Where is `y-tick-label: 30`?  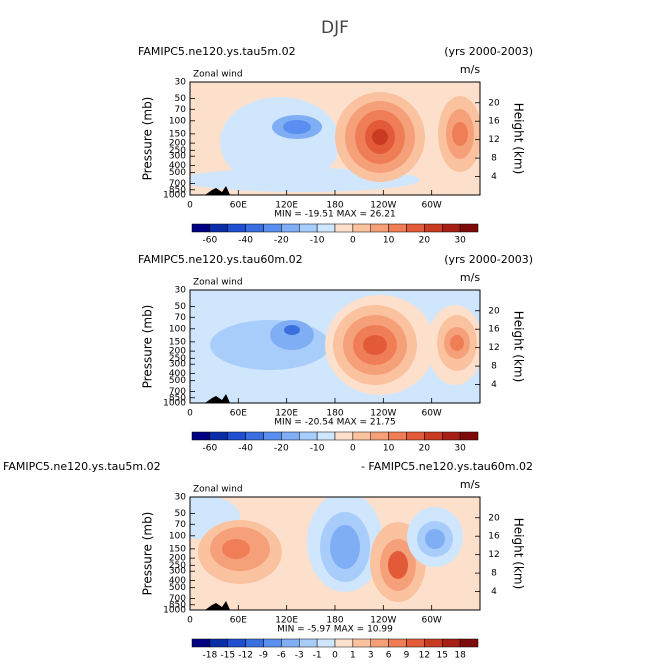
y-tick-label: 30 is located at coordinates (181, 498).